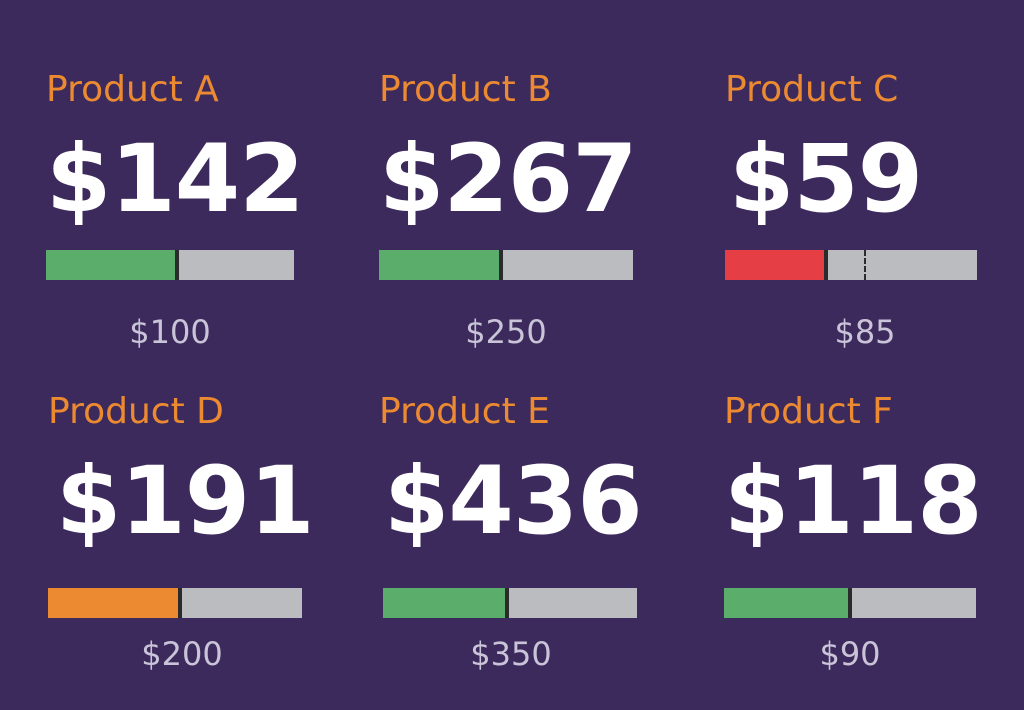 The width and height of the screenshot is (1024, 710). I want to click on product-card: Product C $59 $85, so click(855, 228).